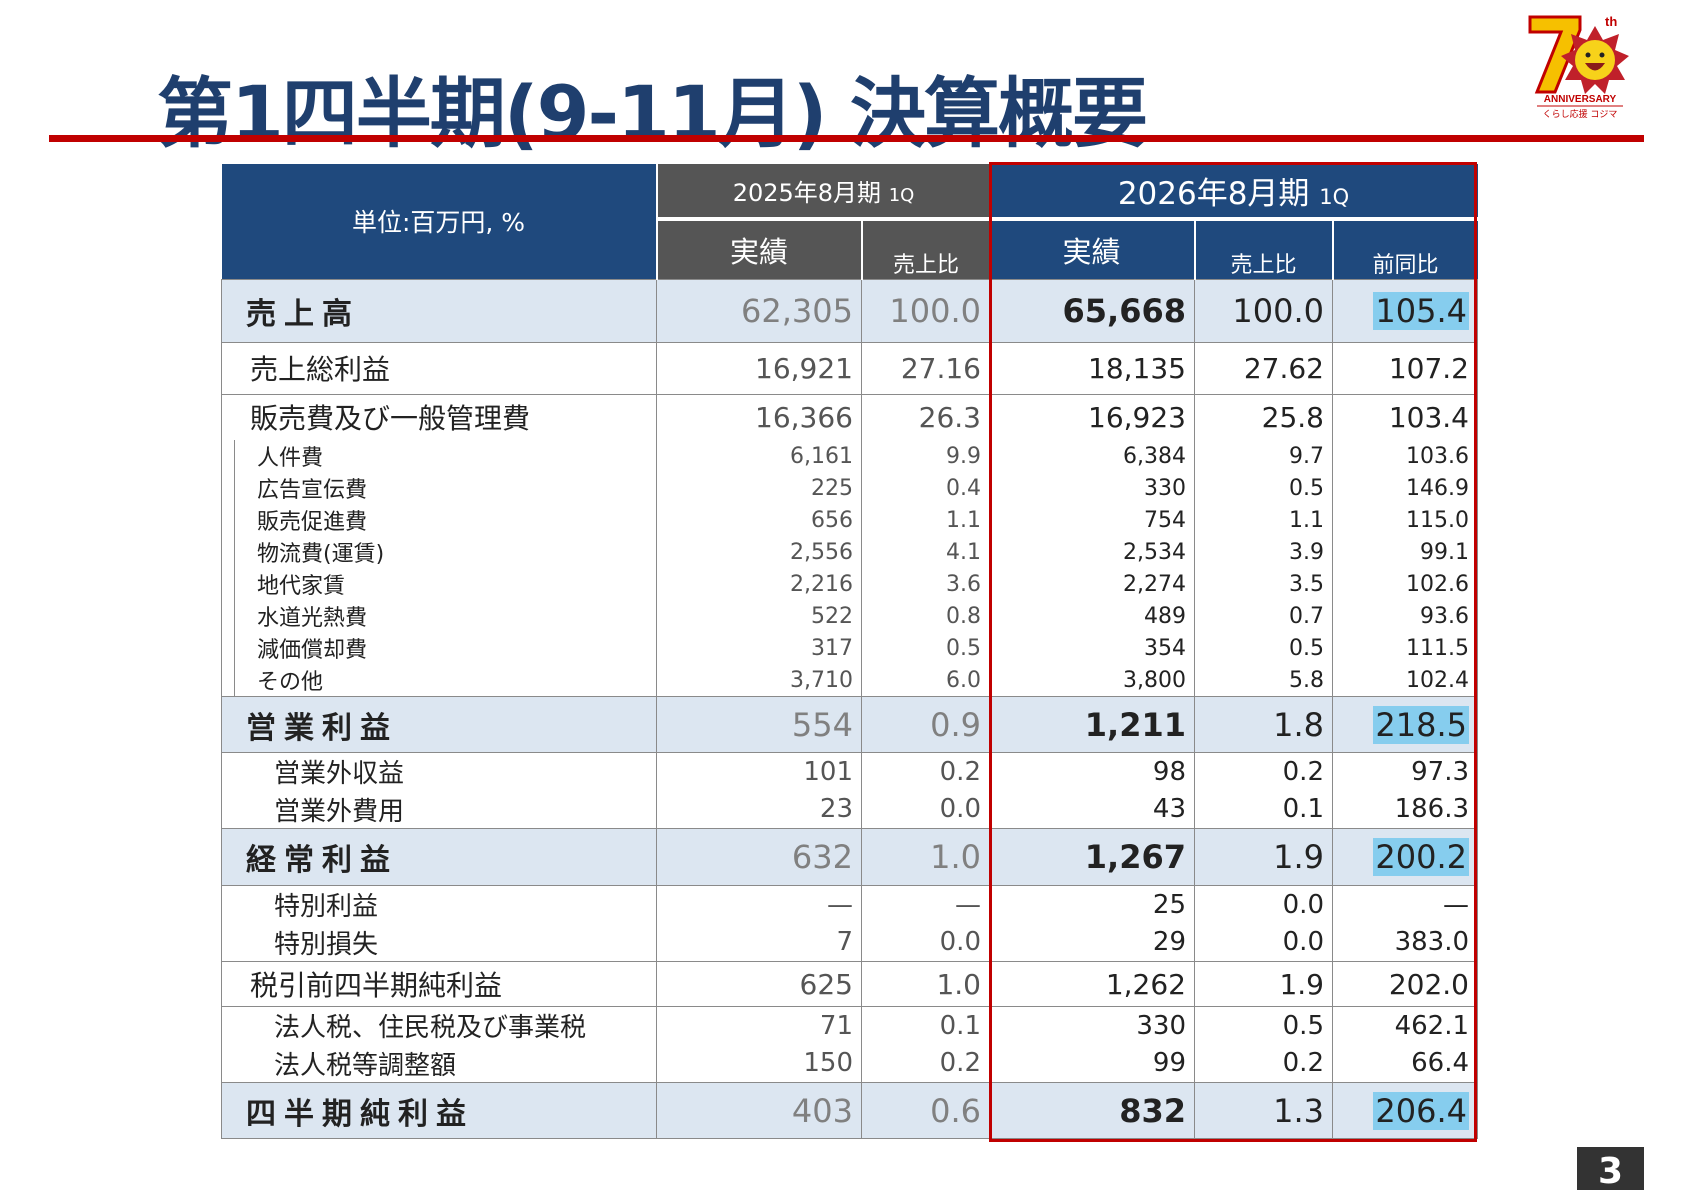  I want to click on curr-ratio-header: 売上比, so click(1263, 248).